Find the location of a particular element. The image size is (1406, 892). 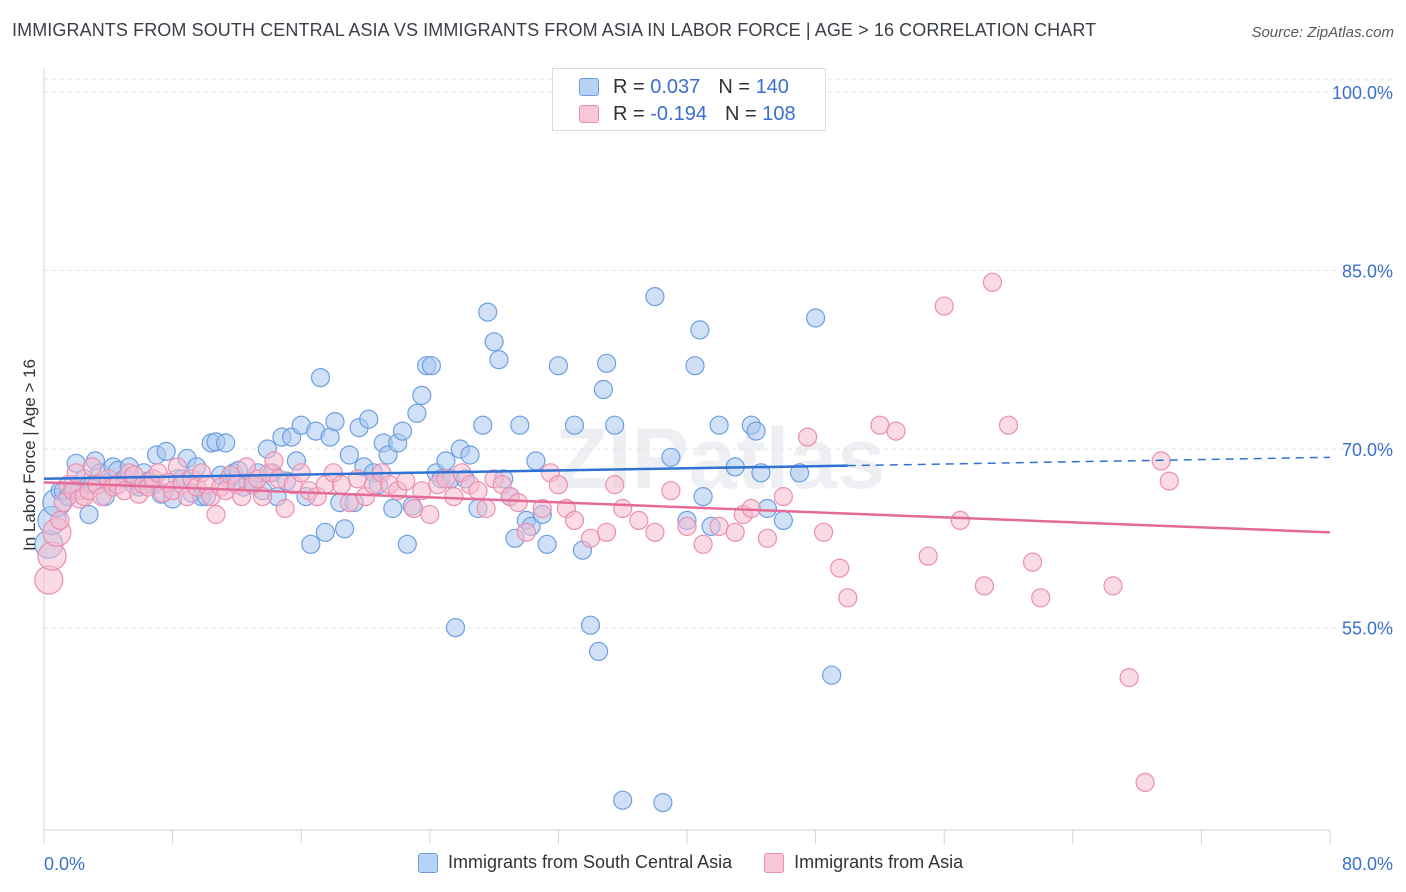

legend-item-label: Immigrants from Asia is located at coordinates (879, 862).